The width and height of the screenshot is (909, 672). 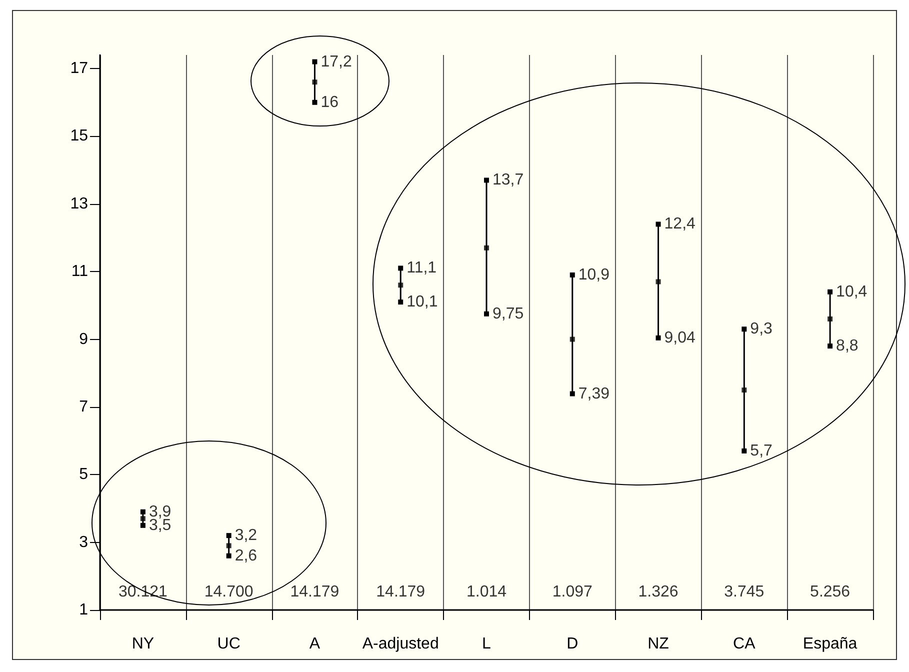 I want to click on annotation: 3,2, so click(x=246, y=535).